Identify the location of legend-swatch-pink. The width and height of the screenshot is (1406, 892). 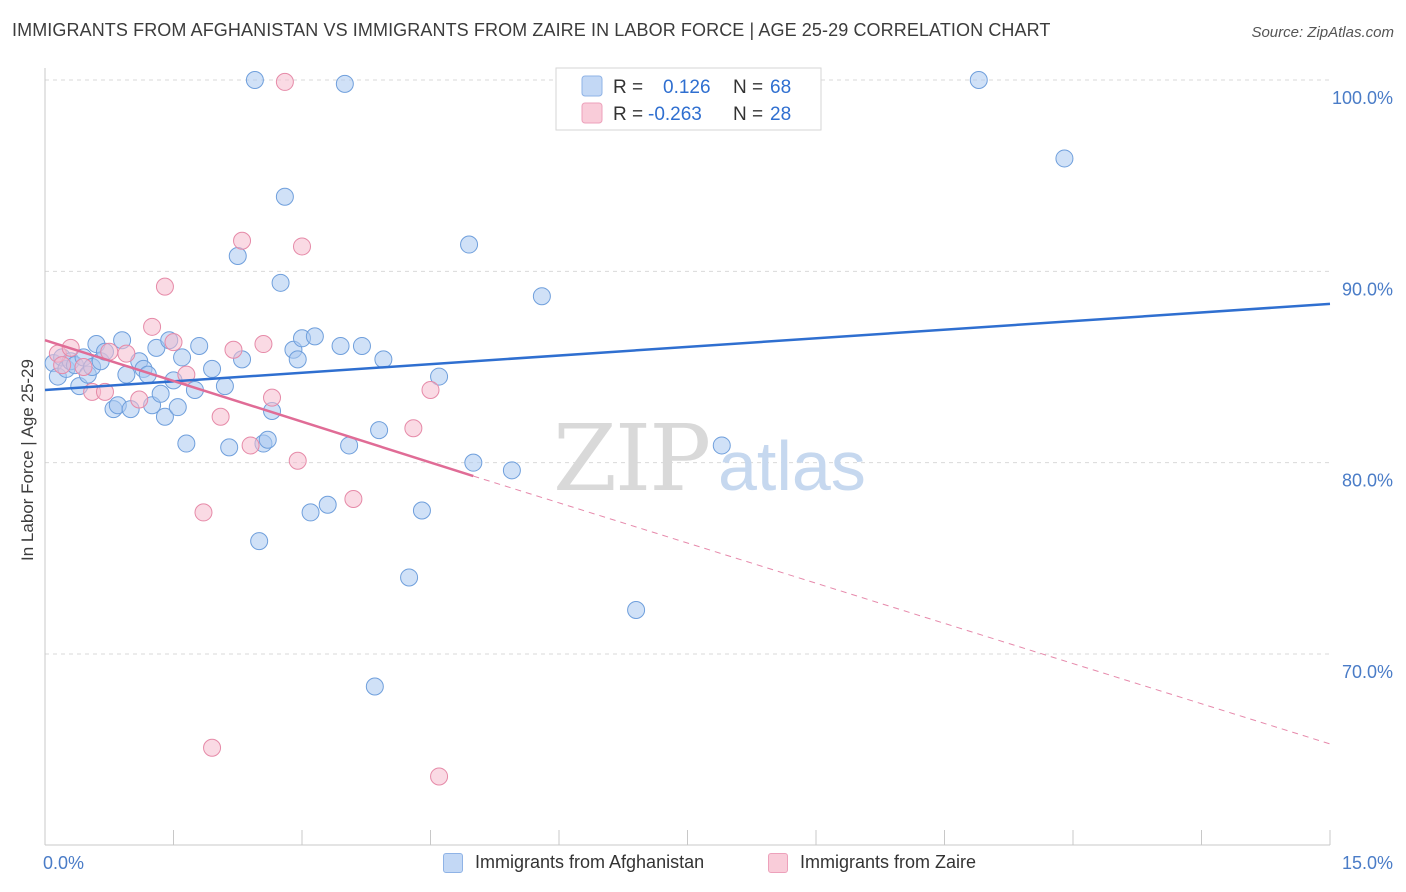
(592, 113).